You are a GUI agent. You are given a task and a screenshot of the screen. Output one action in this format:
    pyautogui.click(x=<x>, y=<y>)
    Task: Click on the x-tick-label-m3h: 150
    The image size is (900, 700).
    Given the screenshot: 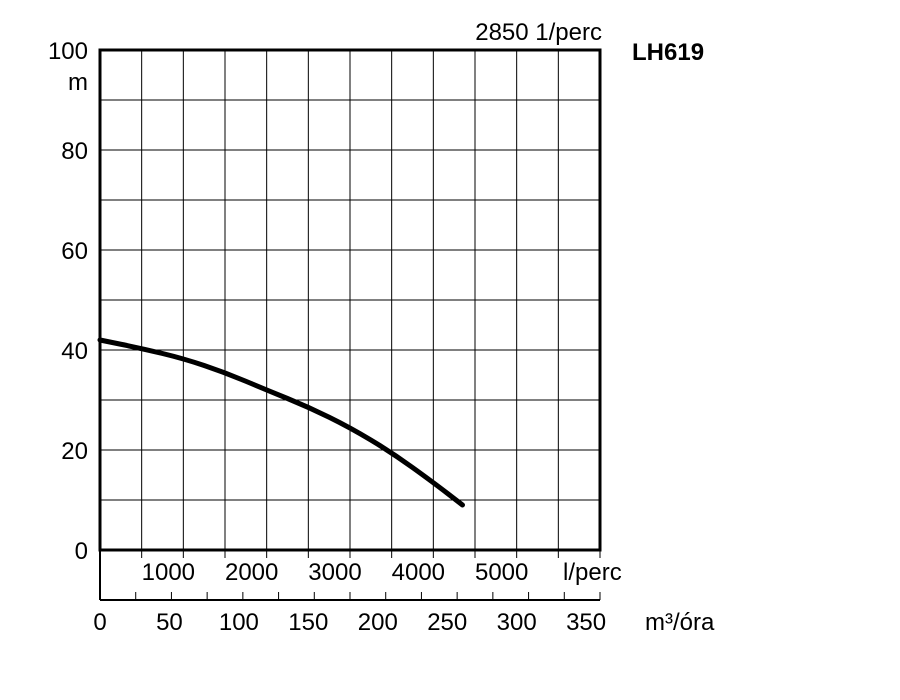 What is the action you would take?
    pyautogui.click(x=308, y=622)
    